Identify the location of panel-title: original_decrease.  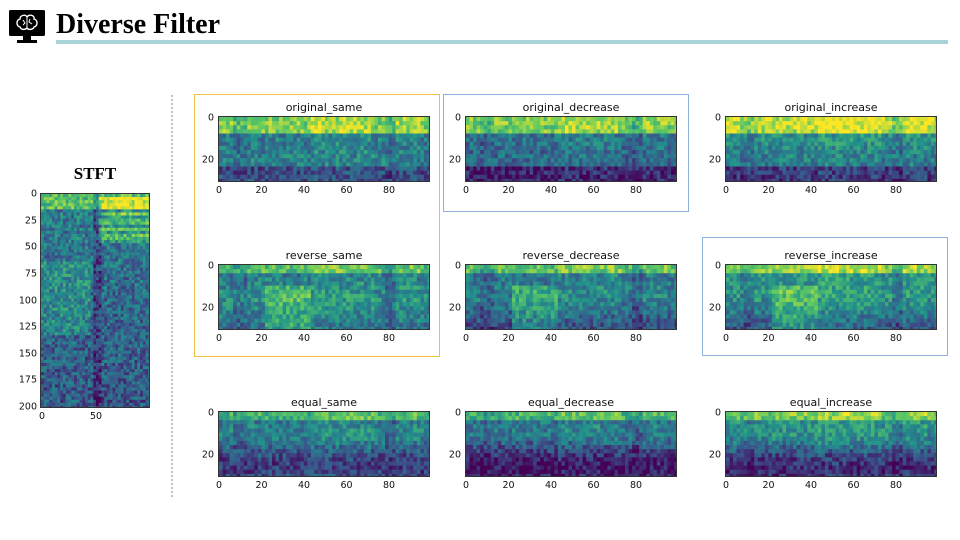
(571, 107).